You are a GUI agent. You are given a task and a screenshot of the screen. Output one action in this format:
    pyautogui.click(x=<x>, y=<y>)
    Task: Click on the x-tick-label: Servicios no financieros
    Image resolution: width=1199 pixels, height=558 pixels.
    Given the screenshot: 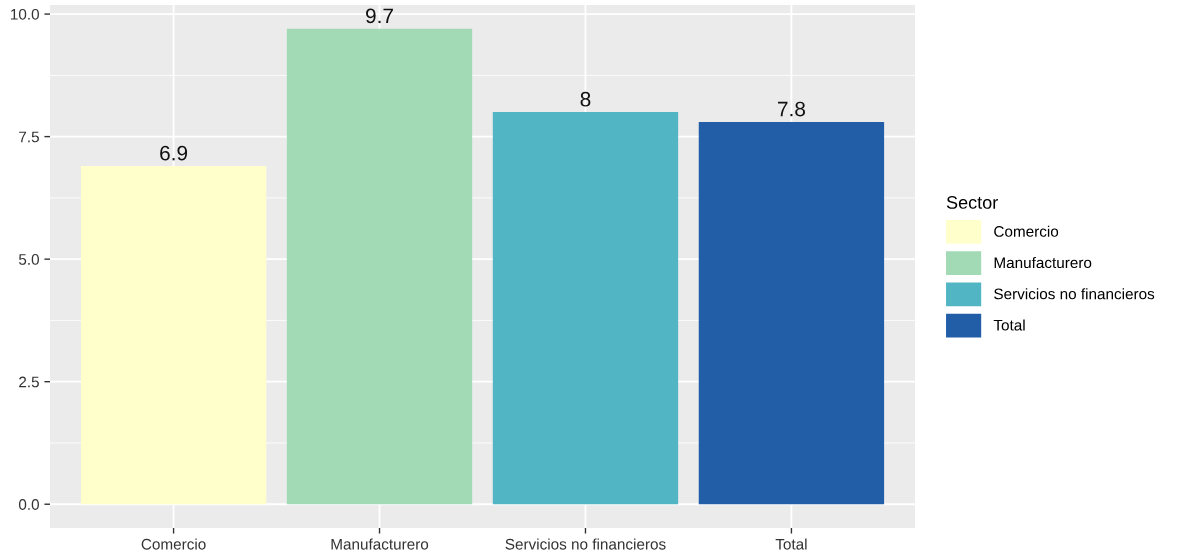 What is the action you would take?
    pyautogui.click(x=585, y=544)
    